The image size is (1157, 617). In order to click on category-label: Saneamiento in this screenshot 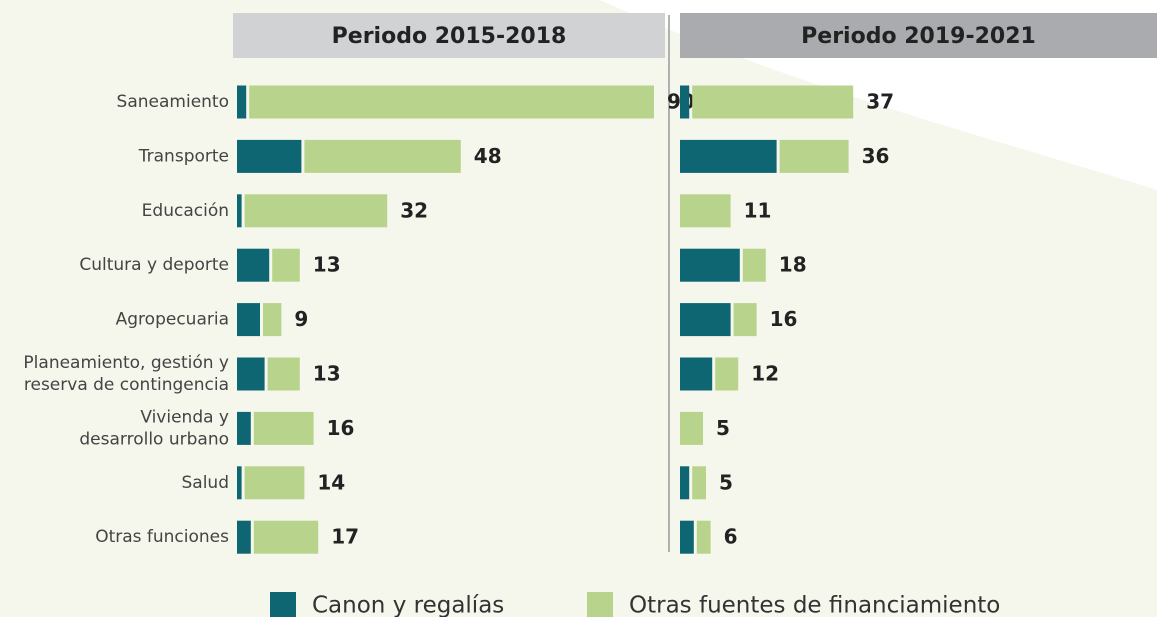, I will do `click(173, 102)`.